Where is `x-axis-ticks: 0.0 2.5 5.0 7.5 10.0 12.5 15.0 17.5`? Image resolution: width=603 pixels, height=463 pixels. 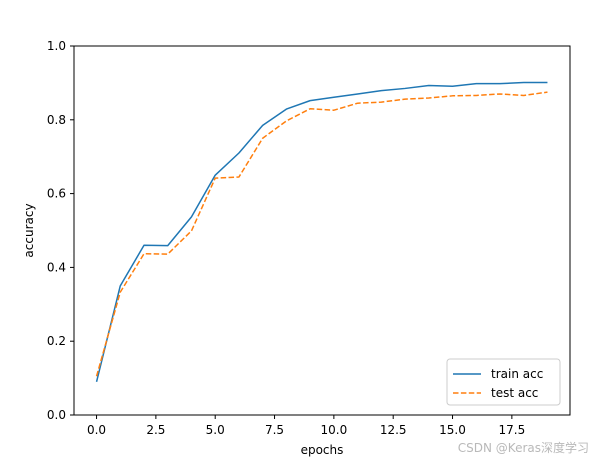
x-axis-ticks: 0.0 2.5 5.0 7.5 10.0 12.5 15.0 17.5 is located at coordinates (306, 426).